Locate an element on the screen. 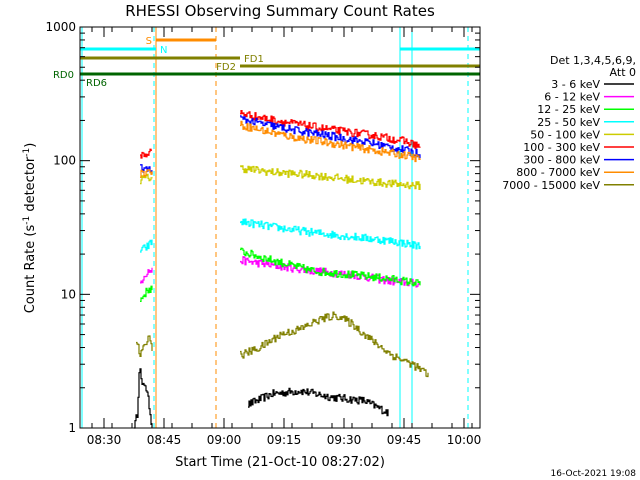 This screenshot has width=640, height=480. y-tick-label: 1000 is located at coordinates (60, 27).